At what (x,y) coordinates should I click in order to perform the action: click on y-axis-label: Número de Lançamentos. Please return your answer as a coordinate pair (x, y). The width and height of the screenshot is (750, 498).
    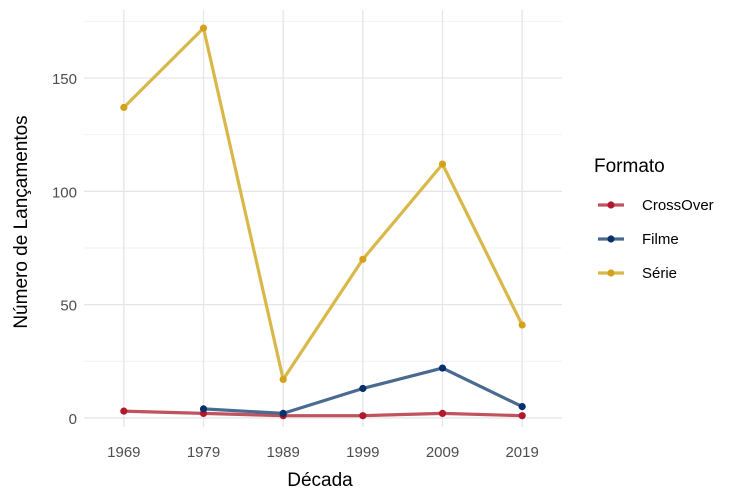
    Looking at the image, I should click on (21, 221).